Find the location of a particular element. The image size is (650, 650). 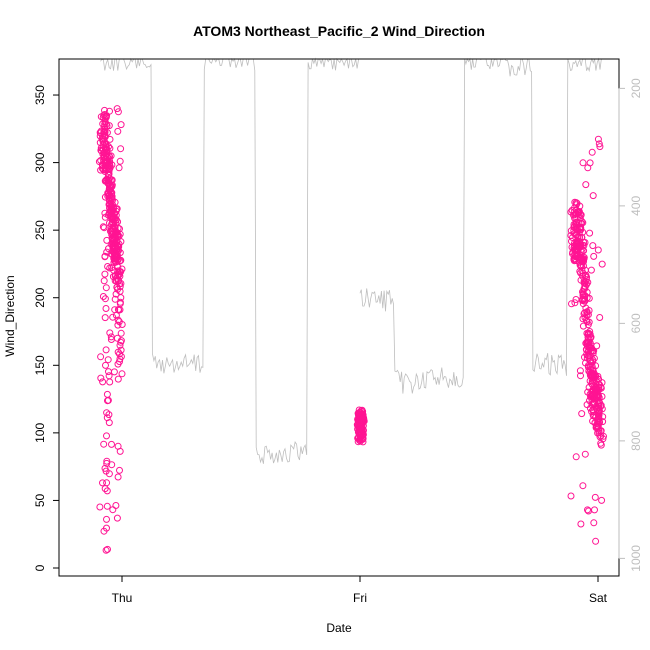

x-tick-label: Fri is located at coordinates (360, 598).